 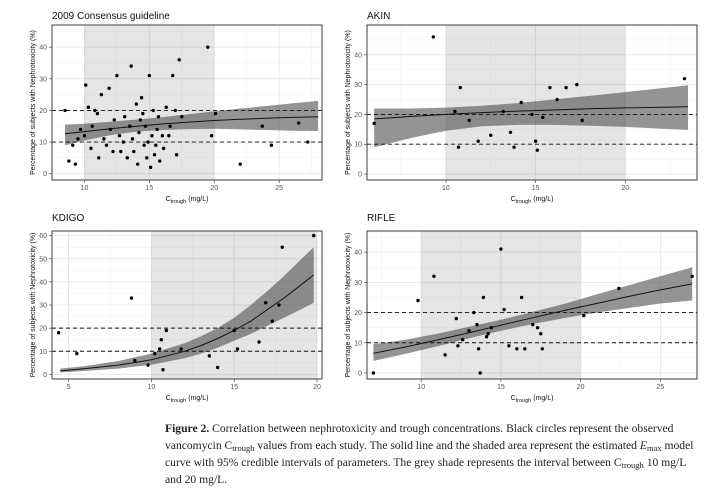 I want to click on emax-model-curve, so click(x=531, y=113).